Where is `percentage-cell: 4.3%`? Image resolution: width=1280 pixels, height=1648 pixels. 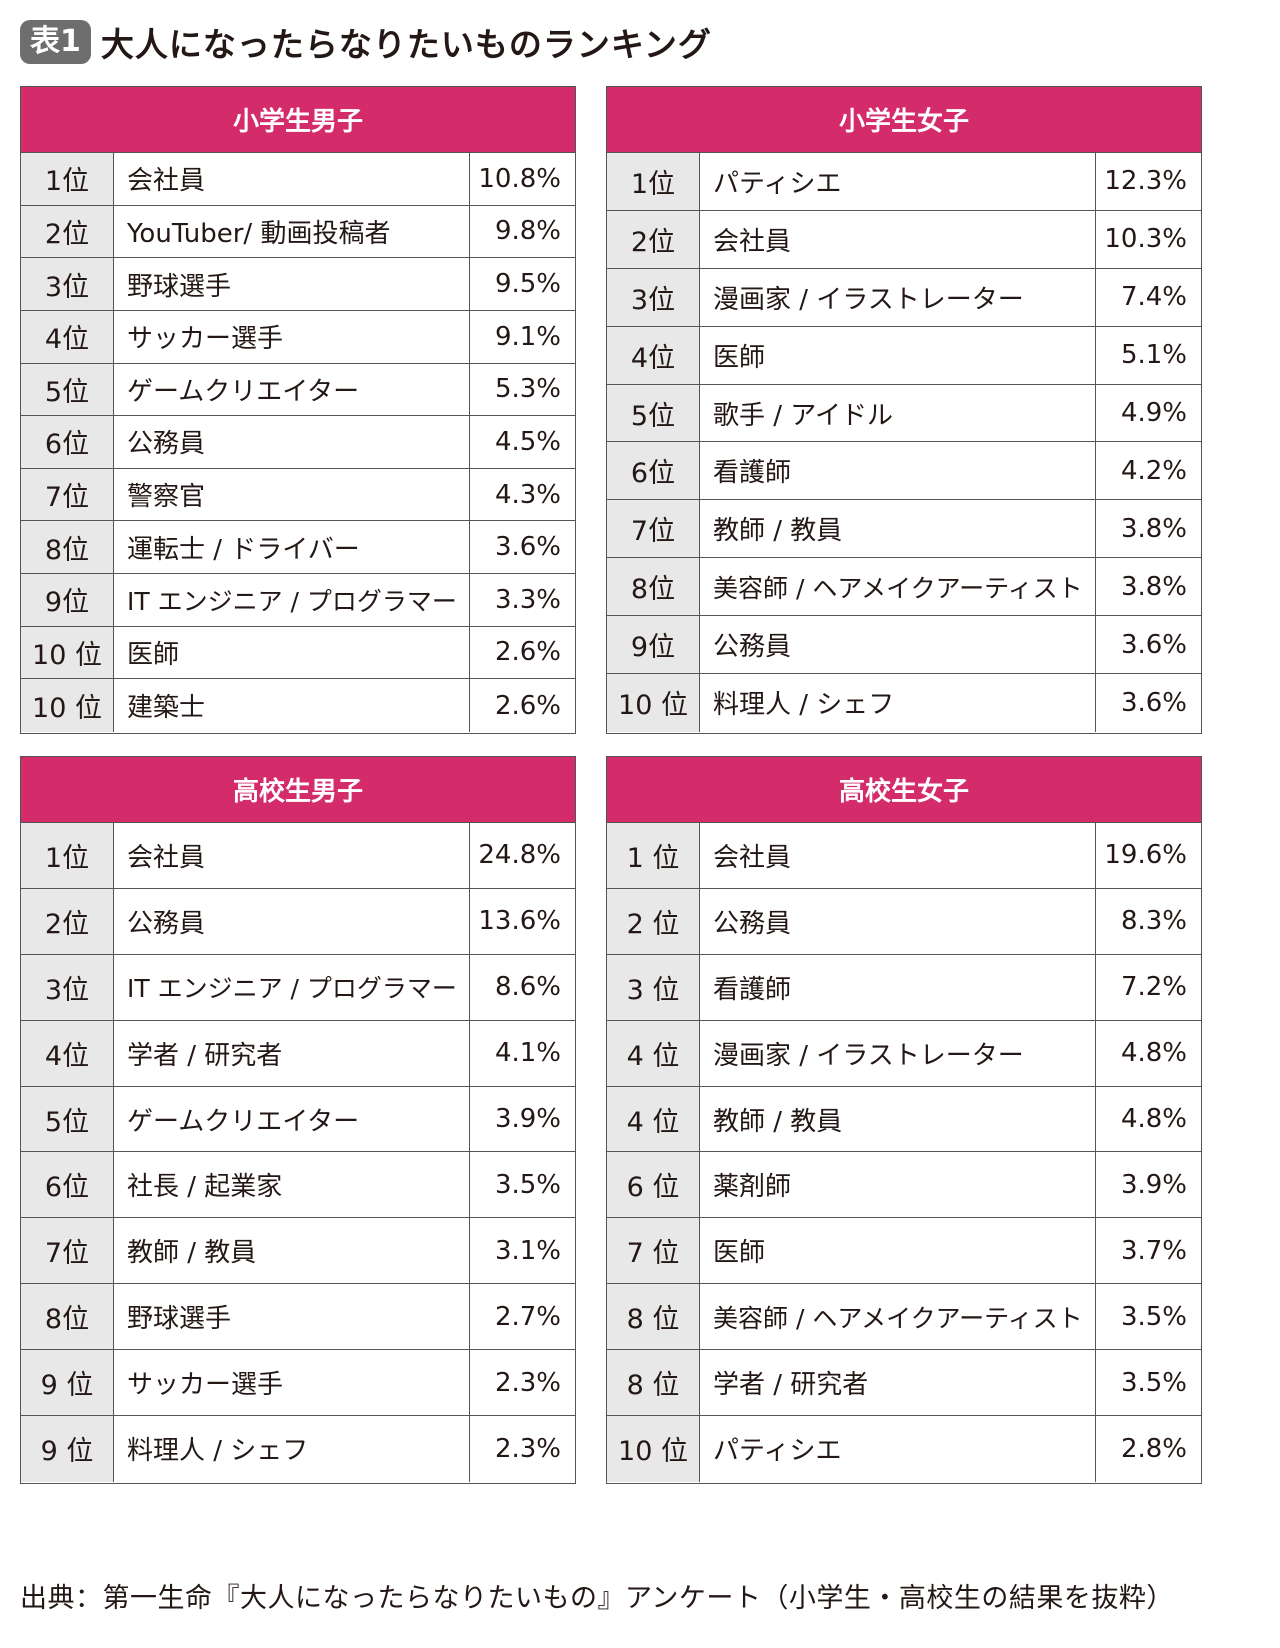 percentage-cell: 4.3% is located at coordinates (527, 494).